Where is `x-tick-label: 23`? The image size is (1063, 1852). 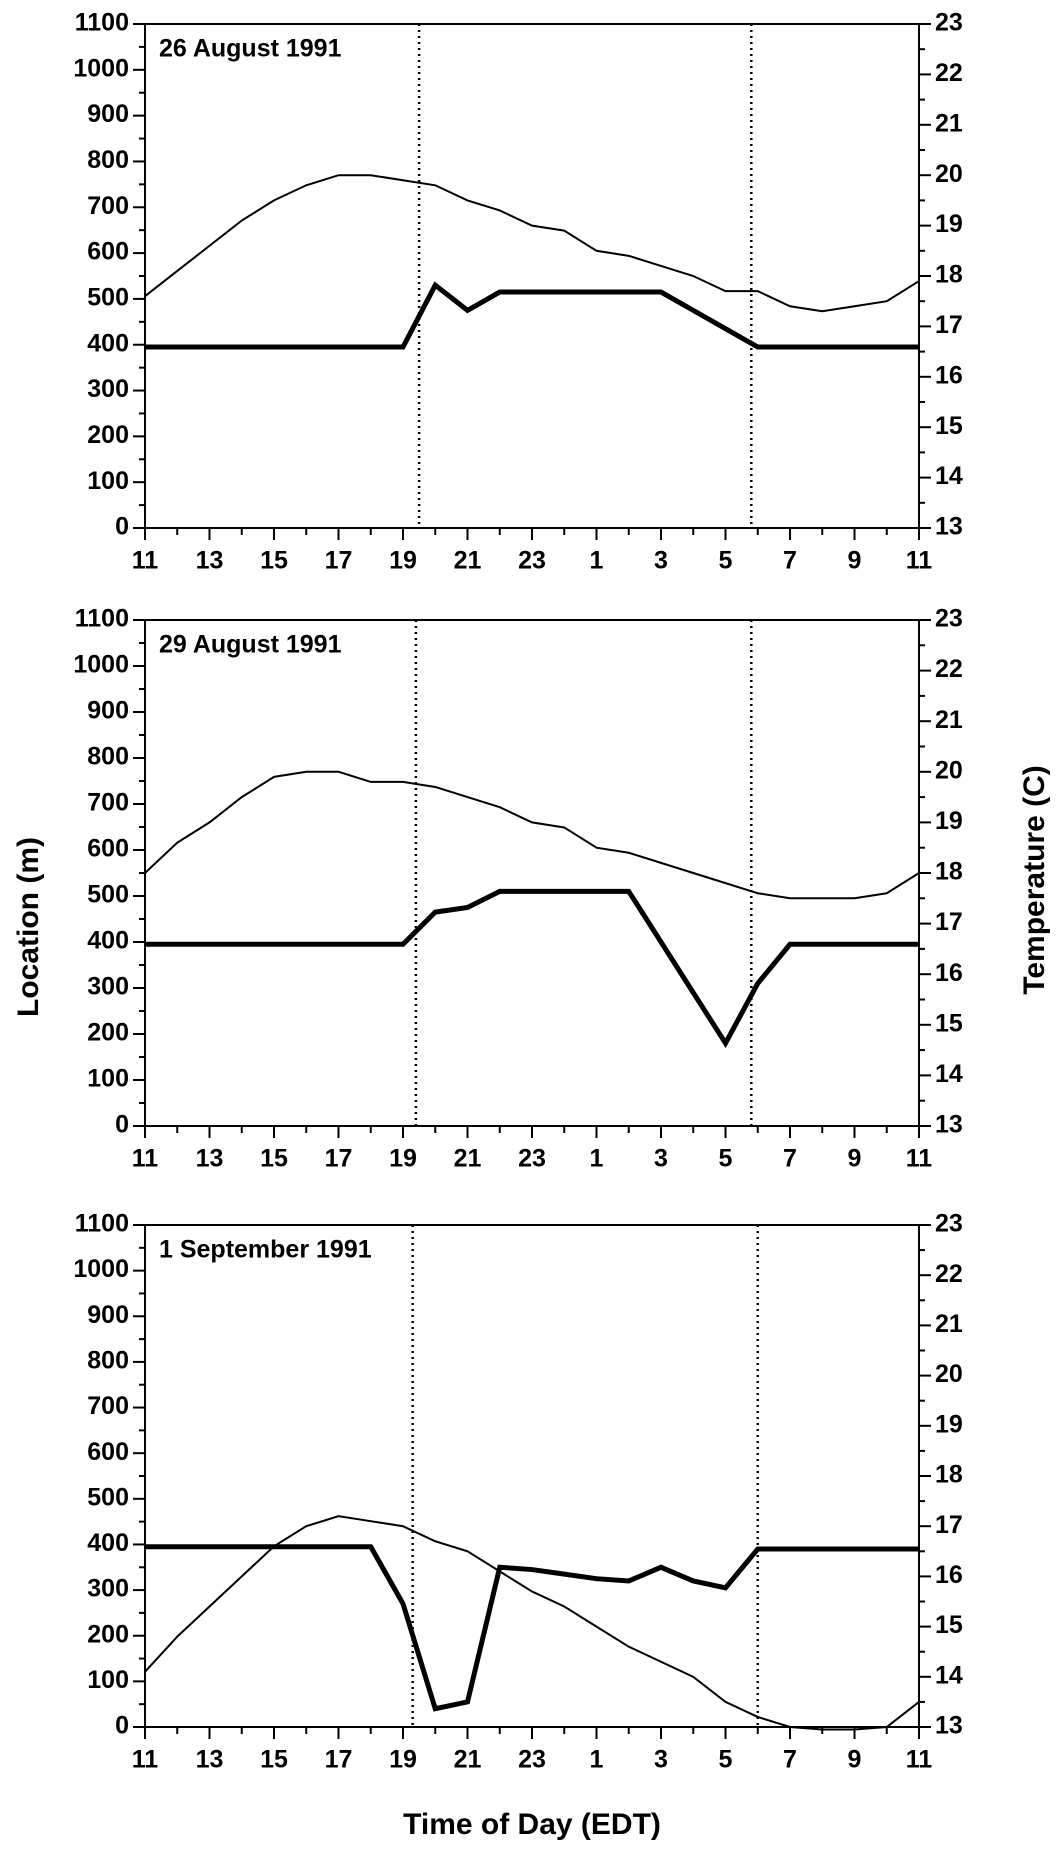 x-tick-label: 23 is located at coordinates (532, 561).